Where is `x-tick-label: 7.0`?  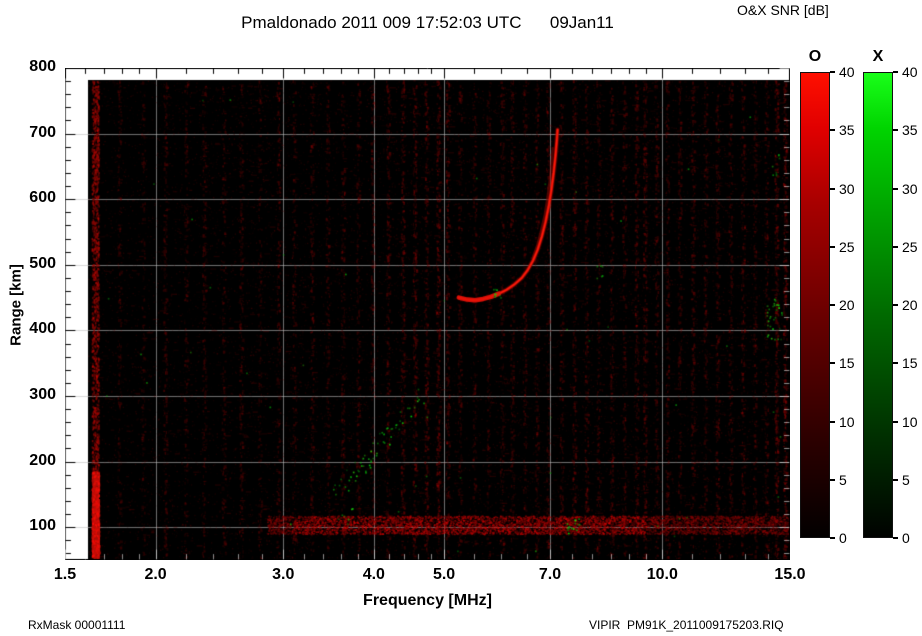
x-tick-label: 7.0 is located at coordinates (550, 574).